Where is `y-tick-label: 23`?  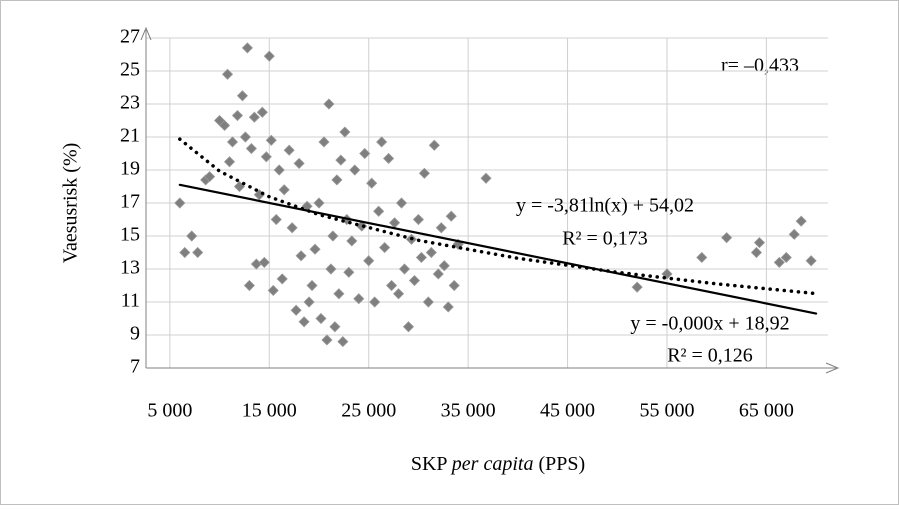
y-tick-label: 23 is located at coordinates (130, 103).